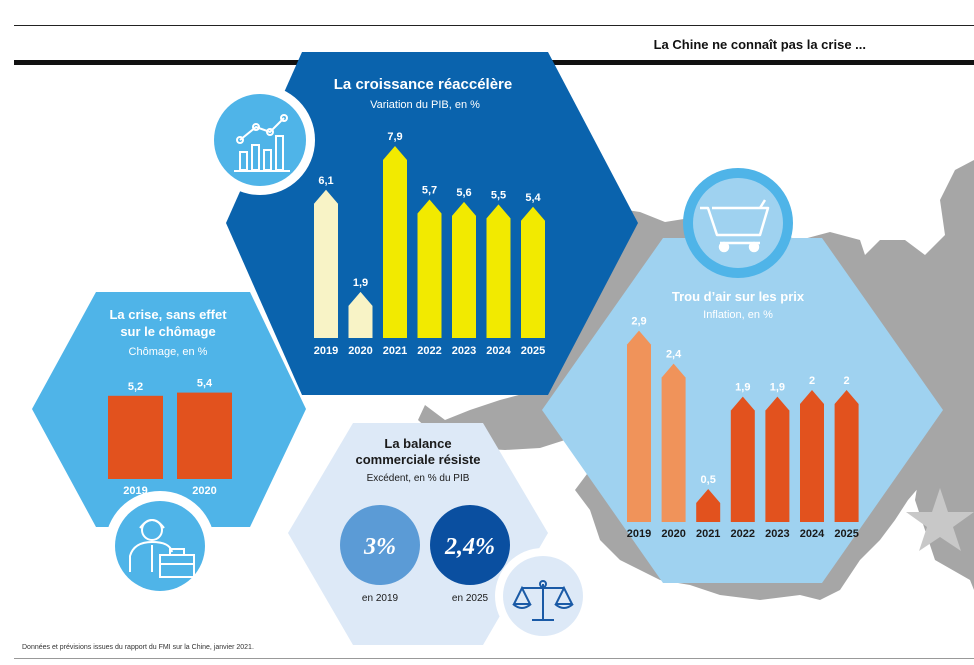  What do you see at coordinates (463, 193) in the screenshot?
I see `data-label: 5,6` at bounding box center [463, 193].